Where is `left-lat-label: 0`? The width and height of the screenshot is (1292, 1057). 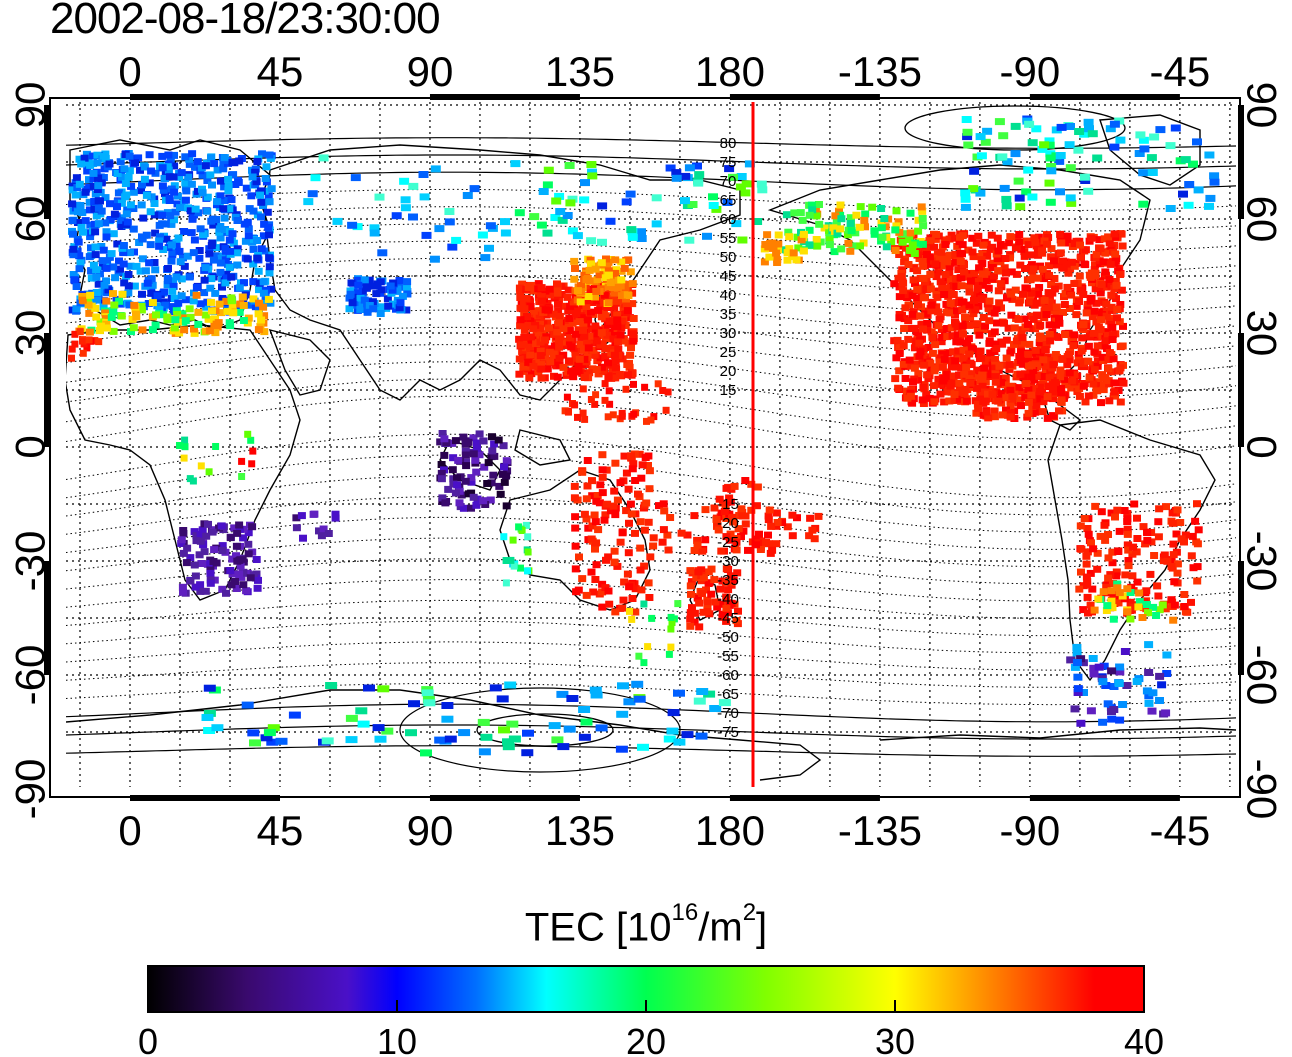
left-lat-label: 0 is located at coordinates (30, 446).